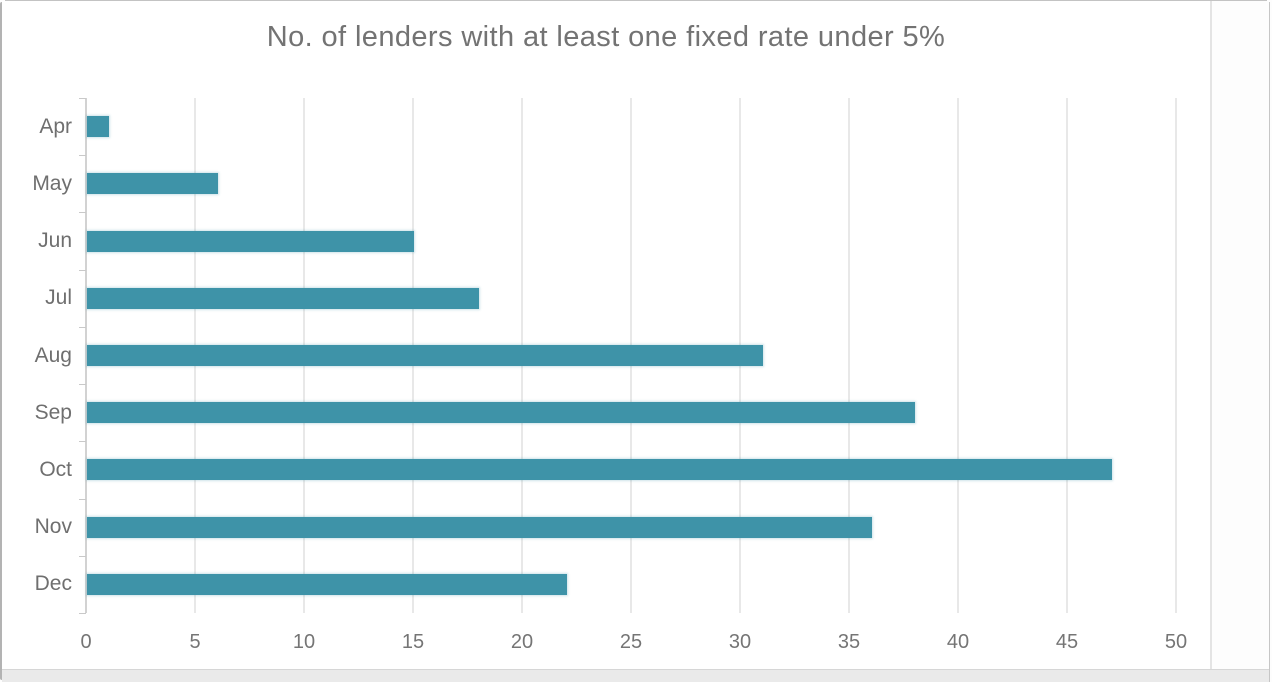 The image size is (1272, 682). What do you see at coordinates (53, 412) in the screenshot?
I see `y-category-label-sep: Sep` at bounding box center [53, 412].